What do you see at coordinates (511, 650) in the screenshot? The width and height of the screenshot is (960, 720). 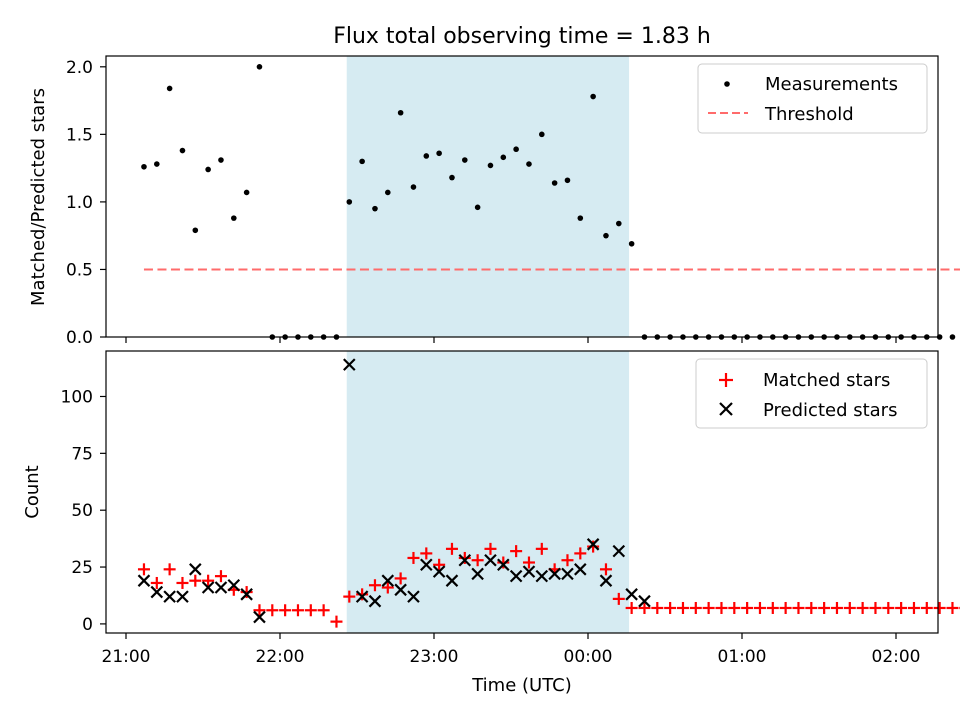 I see `bottom-x-ticks: 21:00 22:00 23:00 00:00 01:00 02:00` at bounding box center [511, 650].